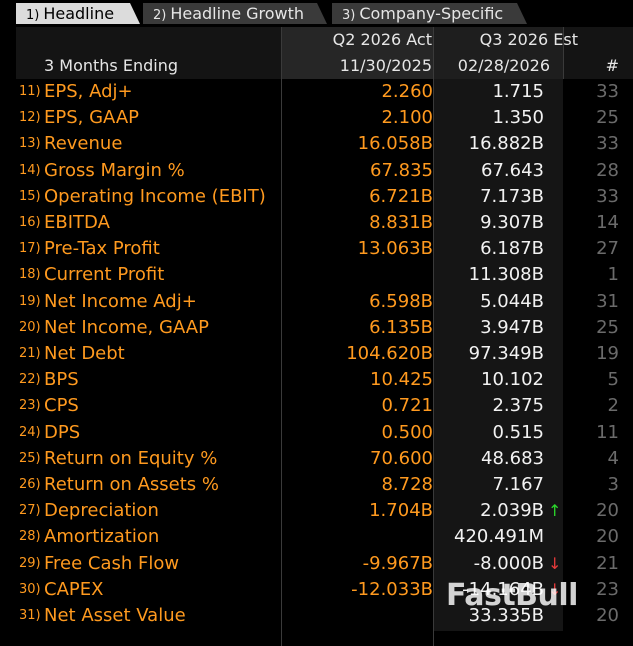  Describe the element at coordinates (518, 484) in the screenshot. I see `estimate-value: 7.167` at that location.